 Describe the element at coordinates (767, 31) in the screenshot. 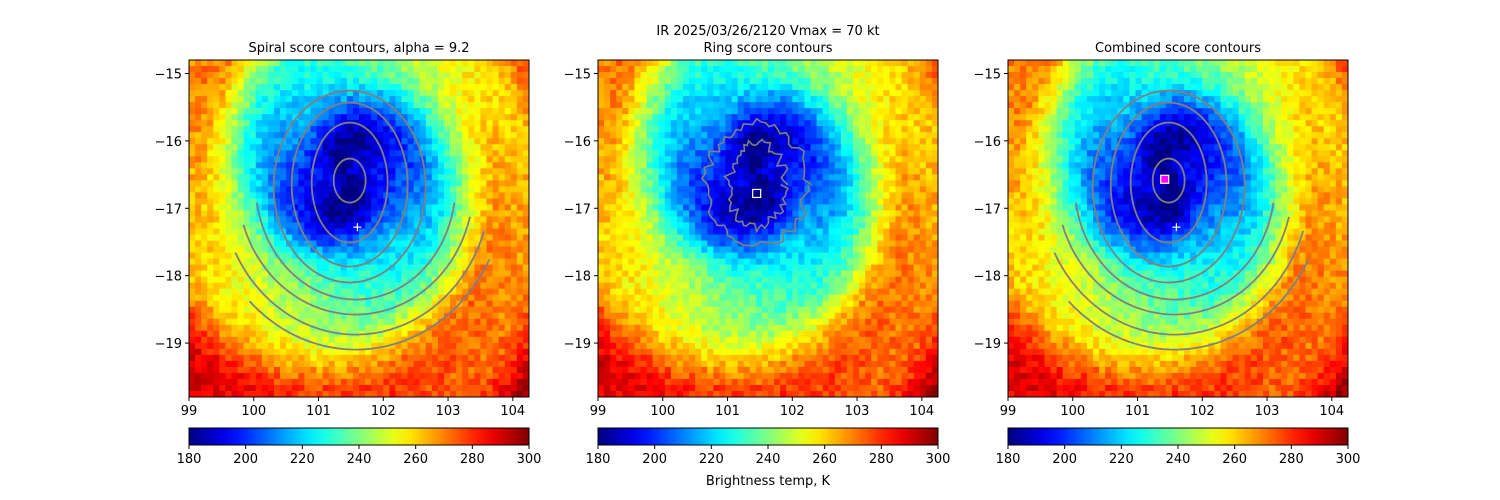

I see `figure-suptitle: IR 2025/03/26/2120 Vmax = 70 kt` at that location.